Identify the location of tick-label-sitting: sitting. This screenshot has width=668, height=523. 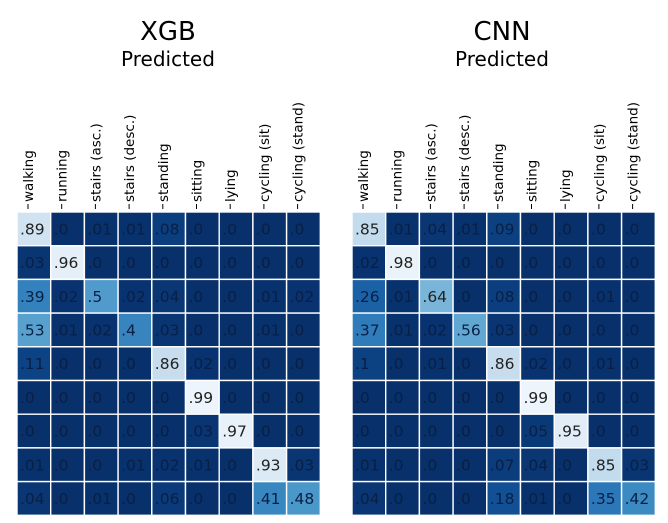
(533, 181).